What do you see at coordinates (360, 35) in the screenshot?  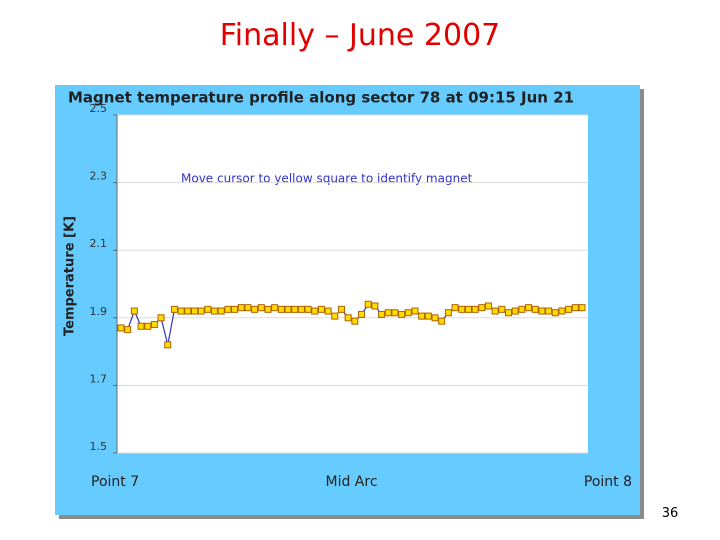 I see `slide-title: Finally – June 2007` at bounding box center [360, 35].